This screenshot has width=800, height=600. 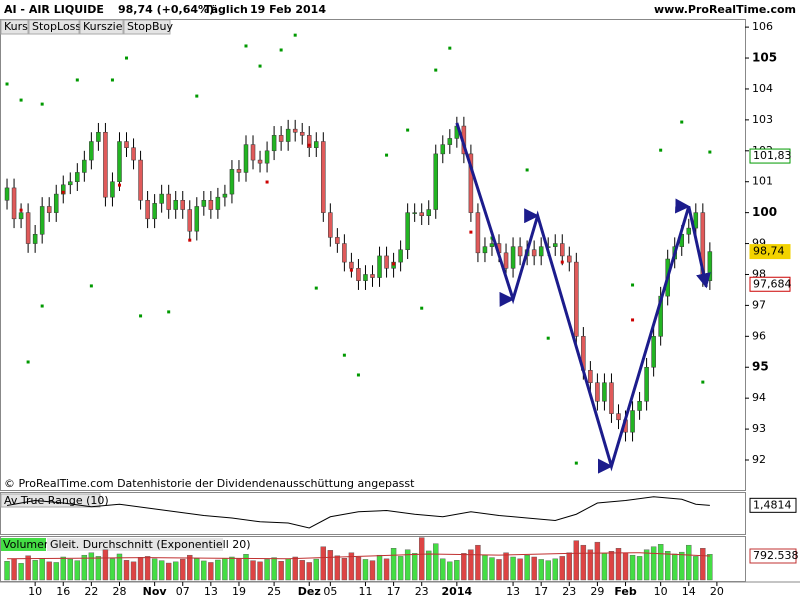 What do you see at coordinates (759, 459) in the screenshot?
I see `y-tick-label: 92` at bounding box center [759, 459].